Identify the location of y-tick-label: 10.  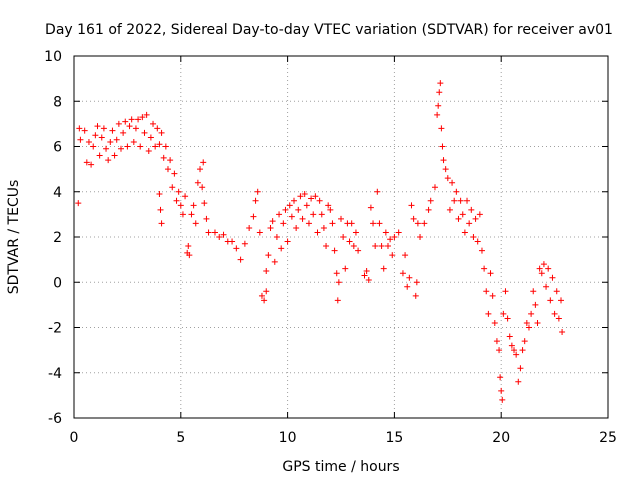
(53, 57).